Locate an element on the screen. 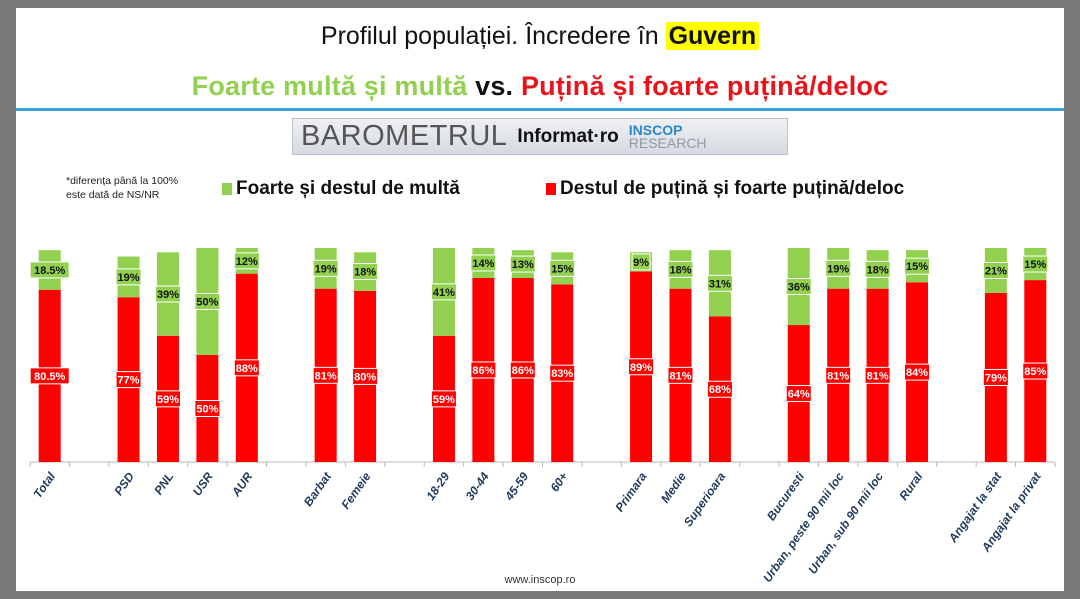  data-label: 89% is located at coordinates (641, 368).